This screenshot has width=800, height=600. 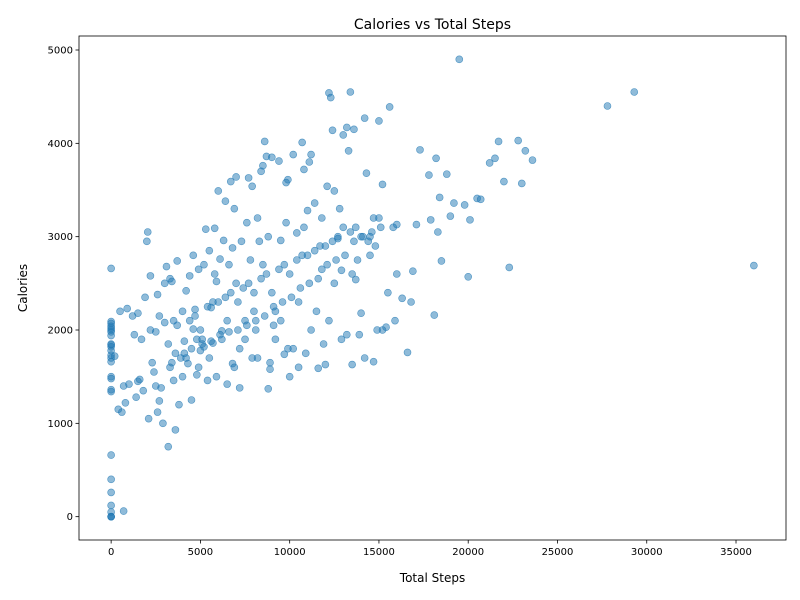 What do you see at coordinates (23, 288) in the screenshot?
I see `y-axis-label: Calories` at bounding box center [23, 288].